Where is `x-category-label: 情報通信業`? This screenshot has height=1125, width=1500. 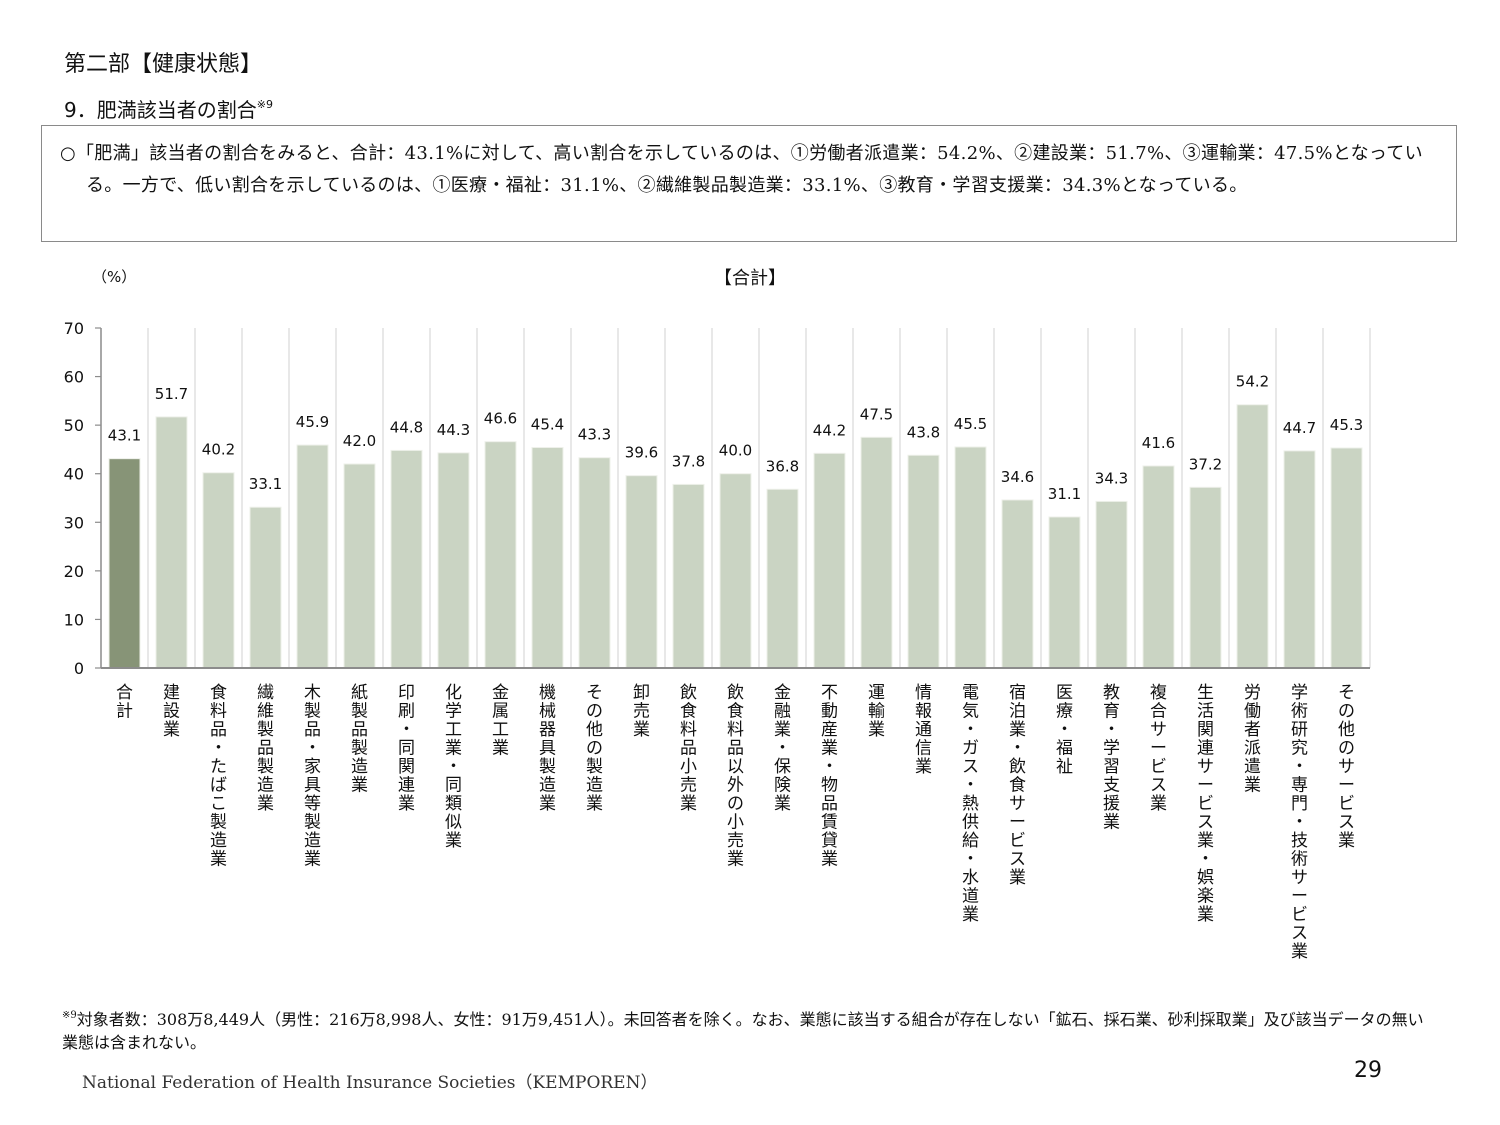 x-category-label: 情報通信業 is located at coordinates (923, 730).